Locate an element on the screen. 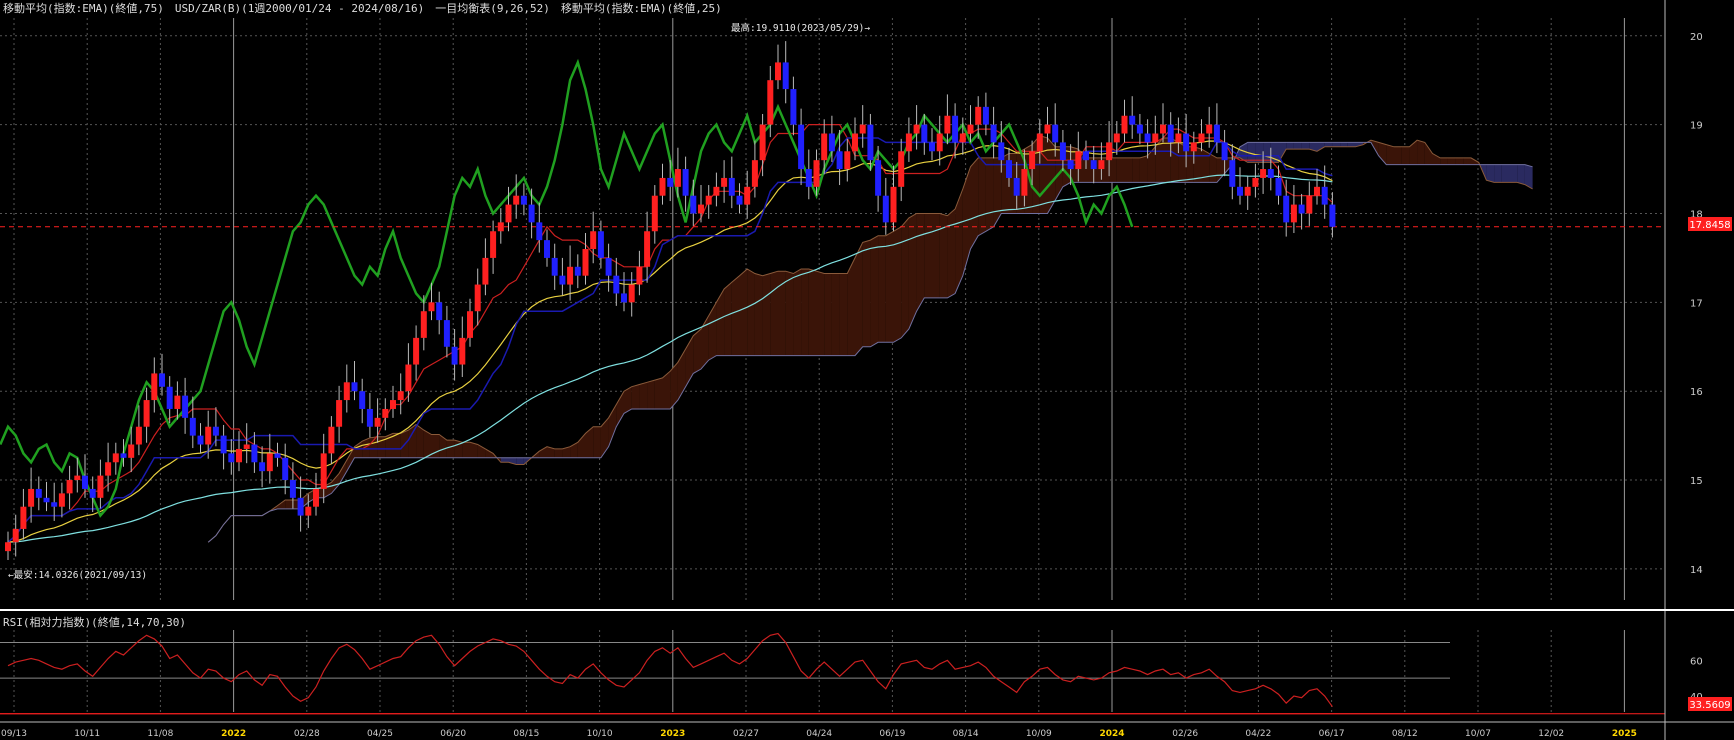 The image size is (1734, 740). x-tick-label: 04/25 is located at coordinates (380, 734).